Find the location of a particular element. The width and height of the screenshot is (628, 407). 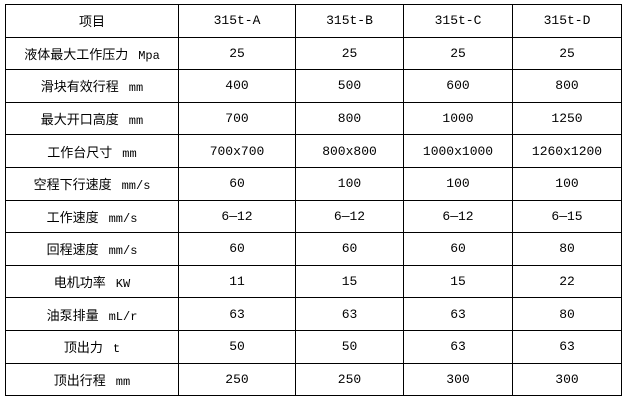

row-label: 顶出行程 is located at coordinates (79, 381).